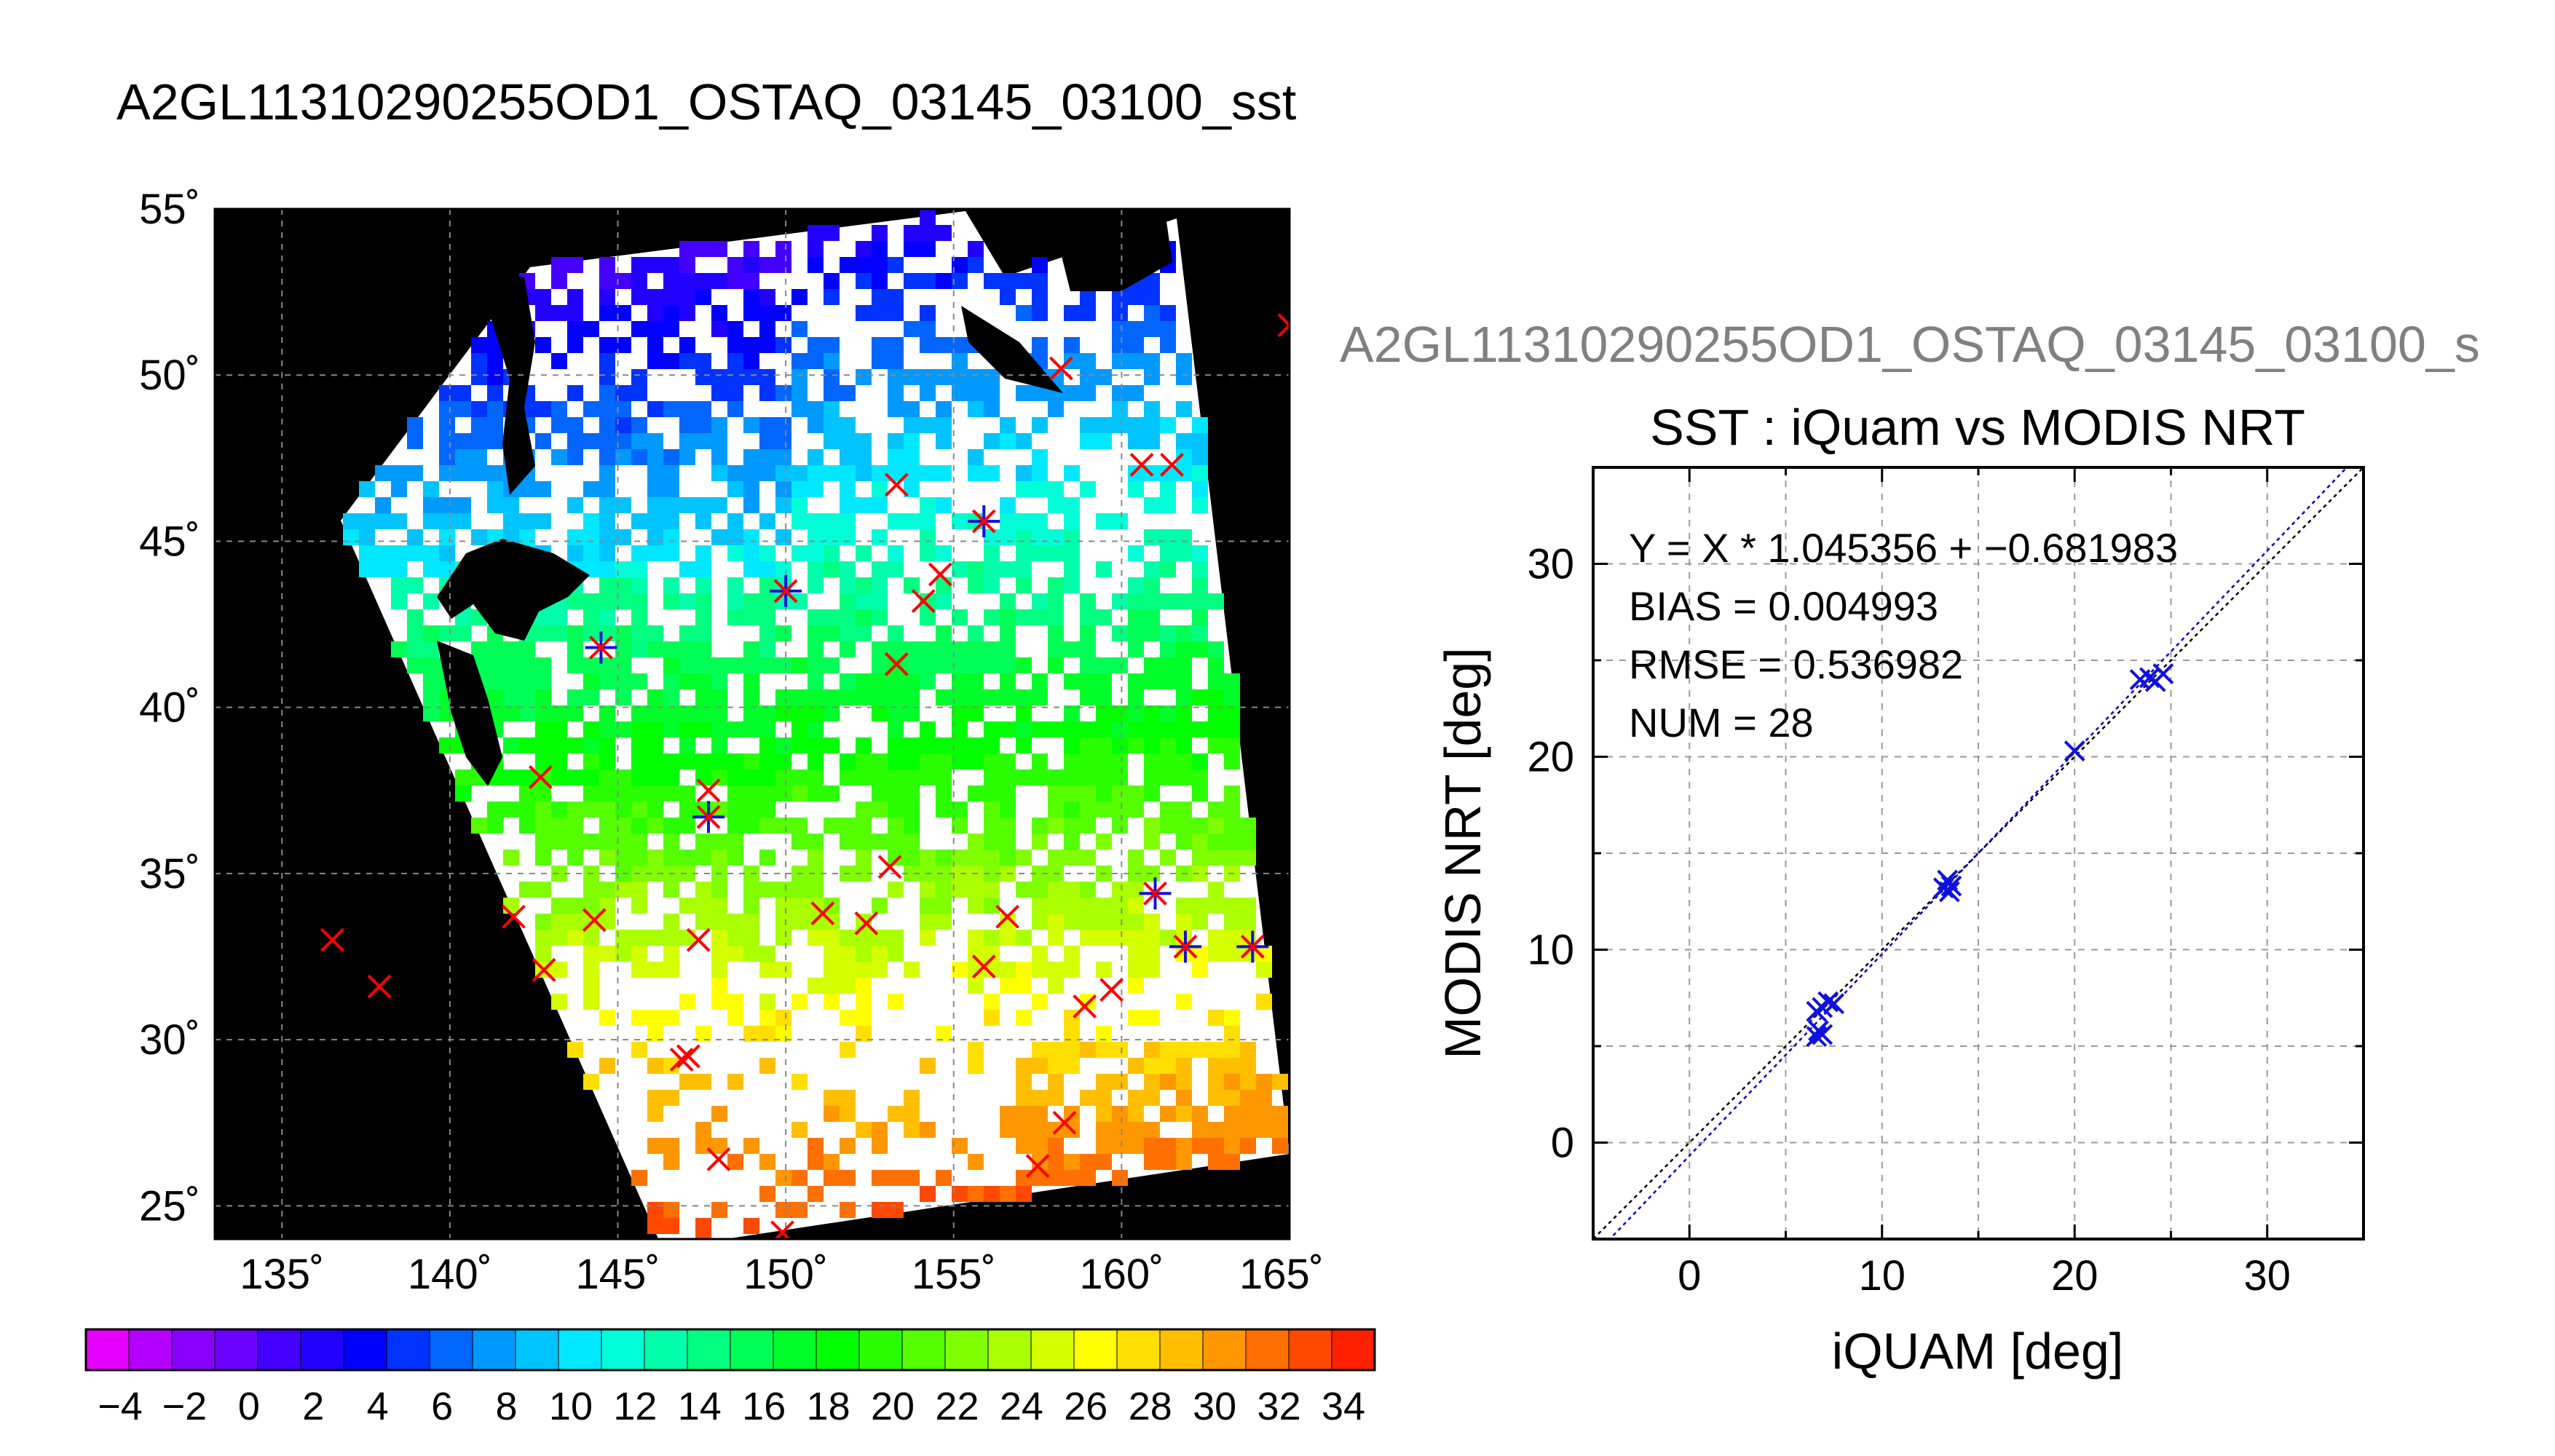 The image size is (2555, 1456). Describe the element at coordinates (1150, 1406) in the screenshot. I see `colorbar-tick-label: 28` at that location.